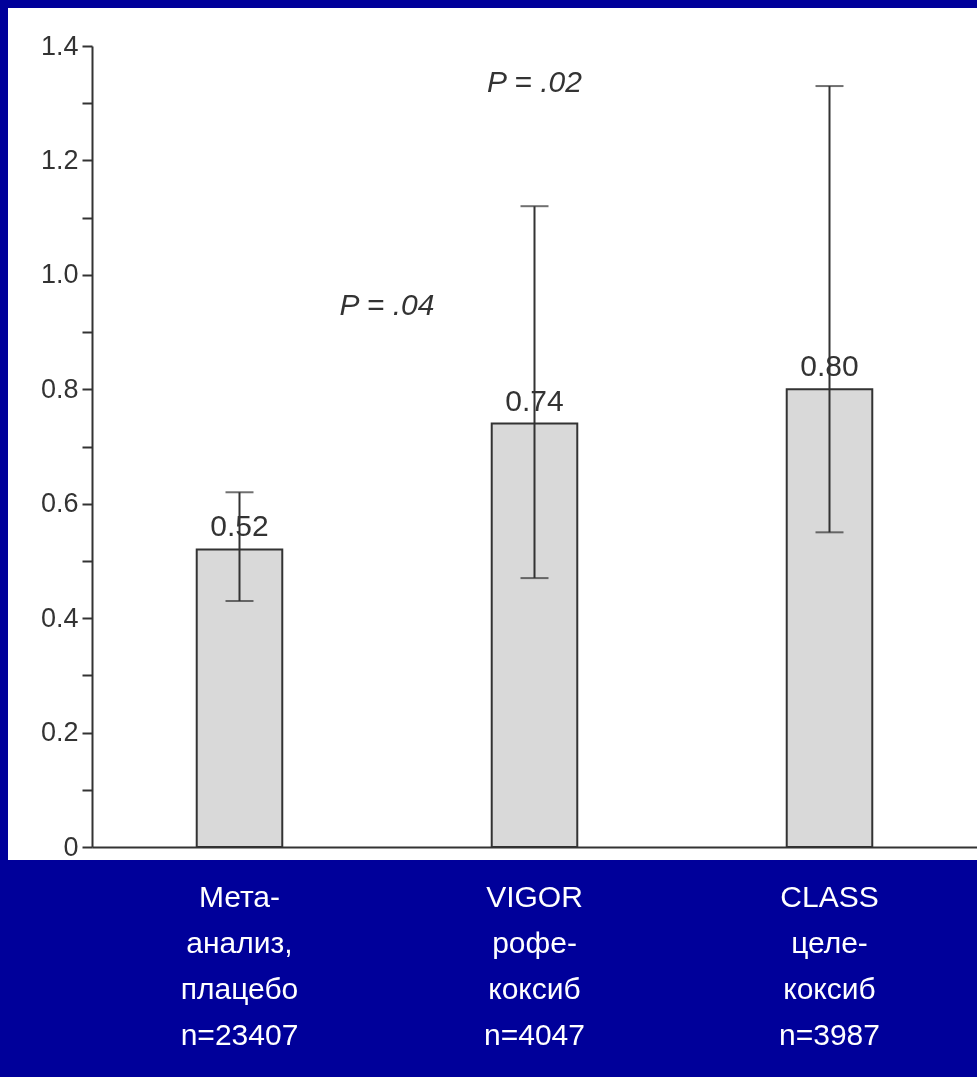 The image size is (977, 1077). What do you see at coordinates (59, 45) in the screenshot?
I see `y-tick-label: 1.4` at bounding box center [59, 45].